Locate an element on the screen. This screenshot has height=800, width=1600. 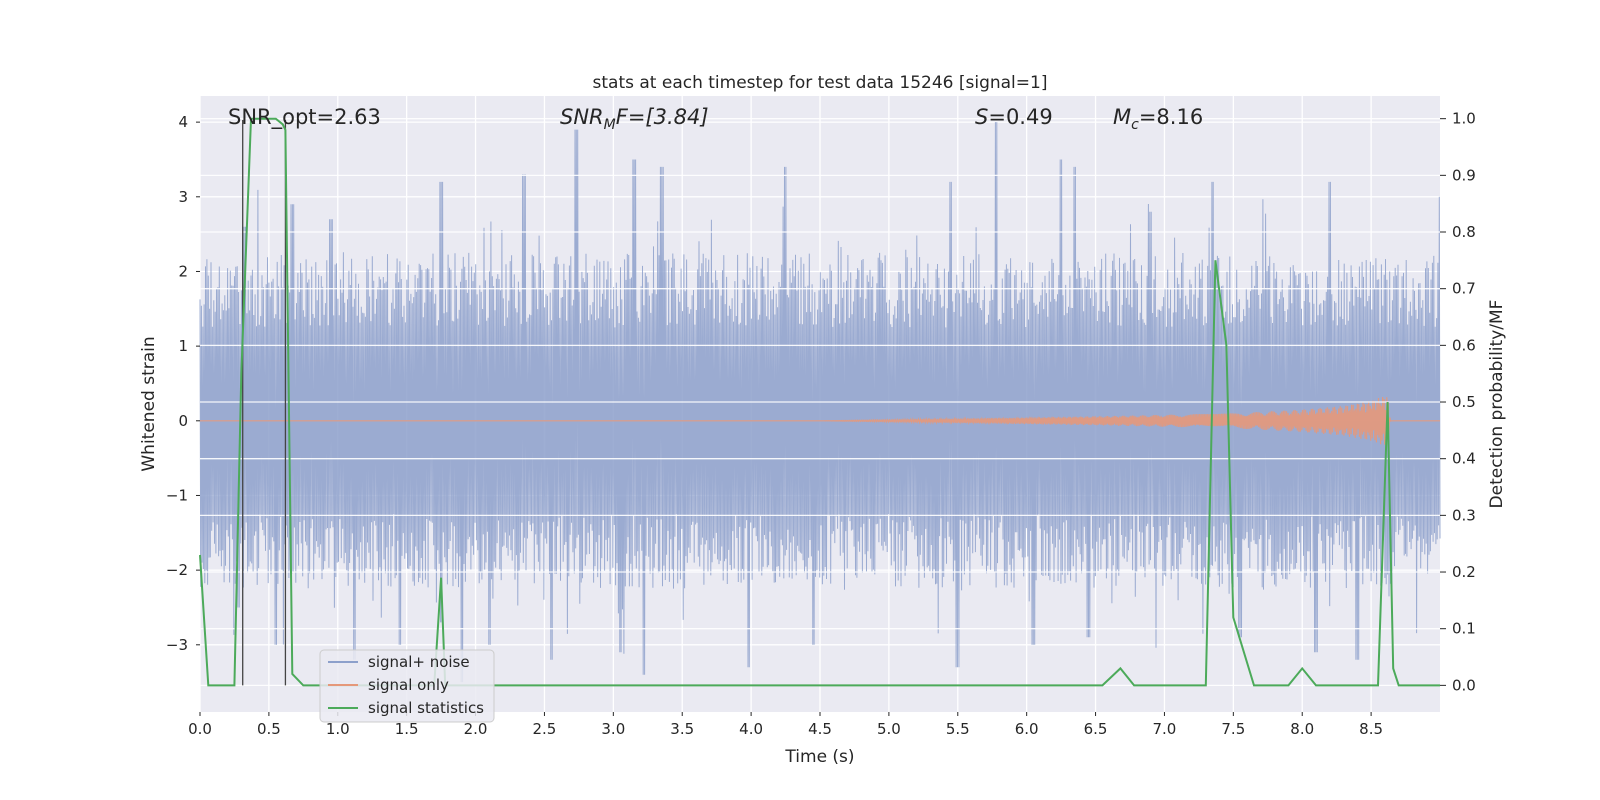
x-tick-label: 8.5 is located at coordinates (1371, 729).